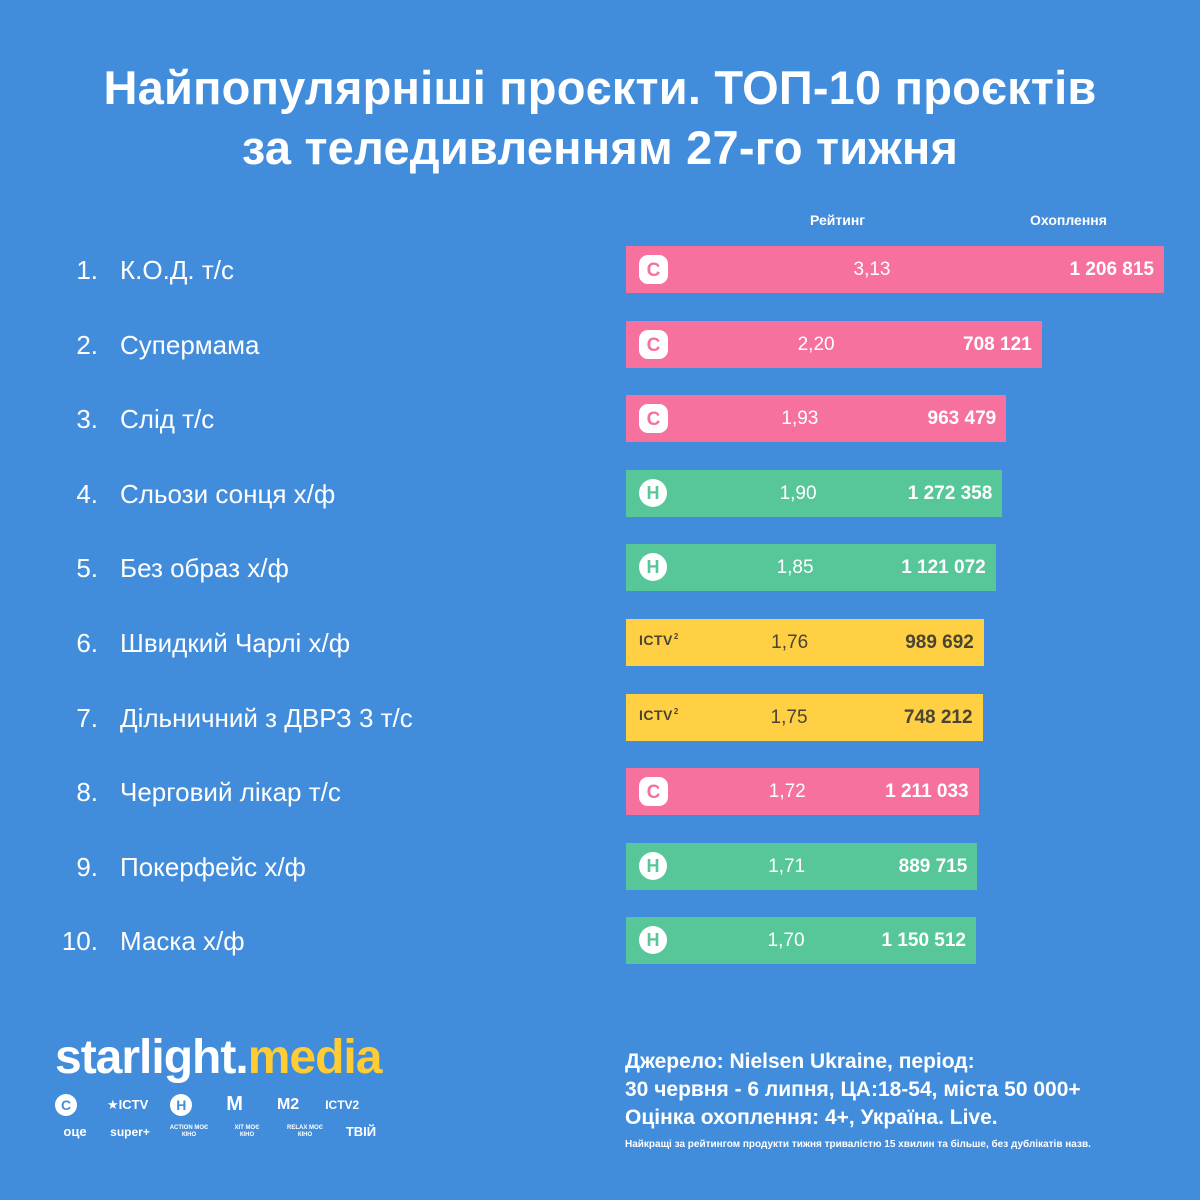 The image size is (1200, 1200). I want to click on rank-number: 3., so click(87, 419).